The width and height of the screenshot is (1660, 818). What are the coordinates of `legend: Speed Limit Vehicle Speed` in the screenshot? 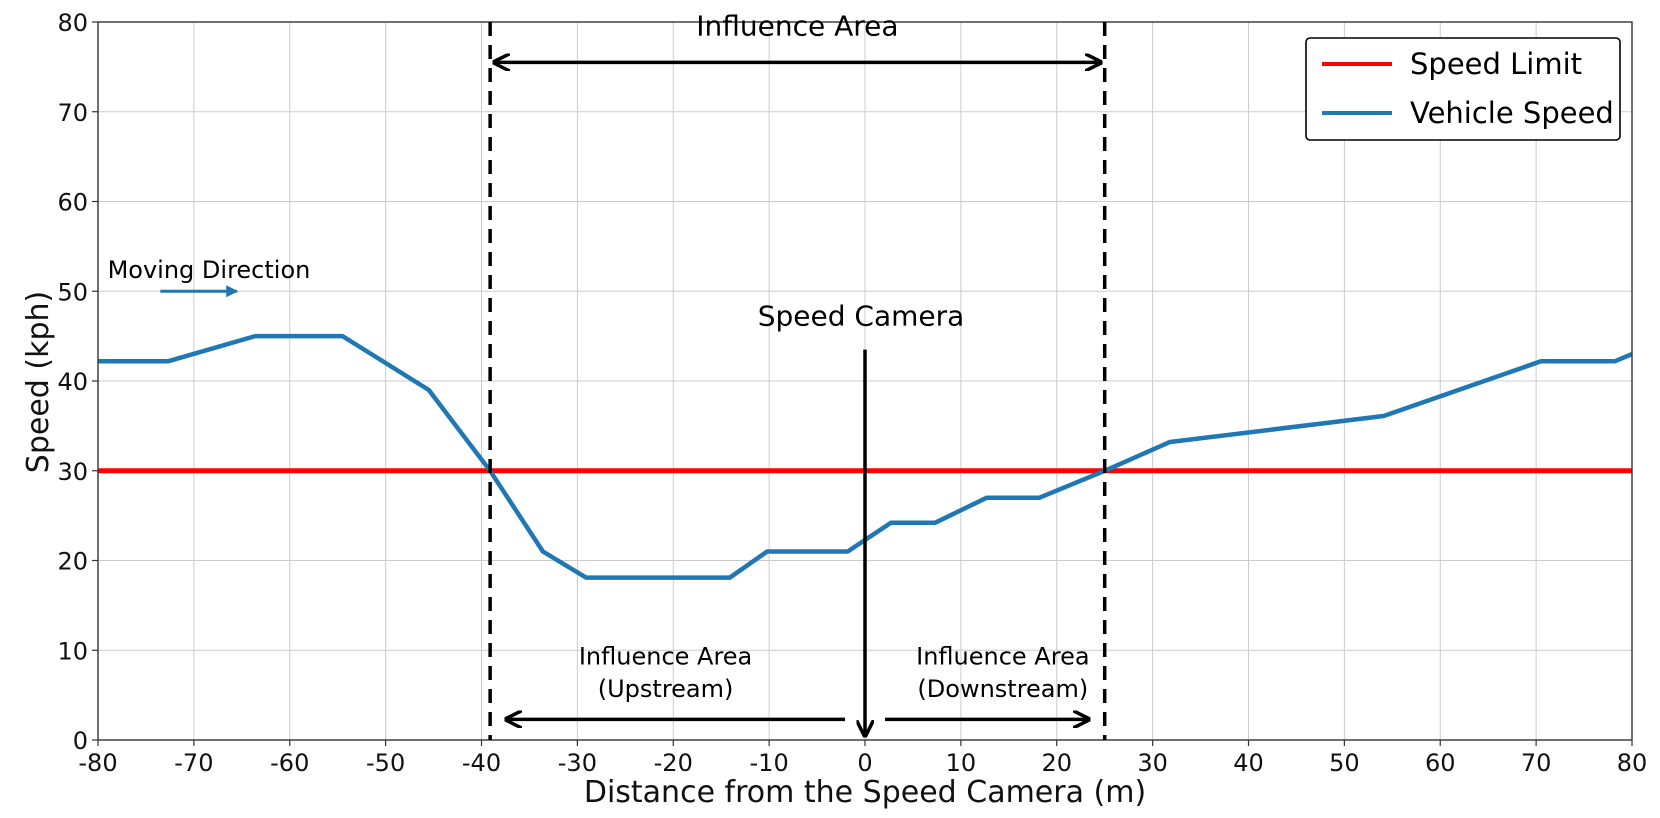 It's located at (1463, 89).